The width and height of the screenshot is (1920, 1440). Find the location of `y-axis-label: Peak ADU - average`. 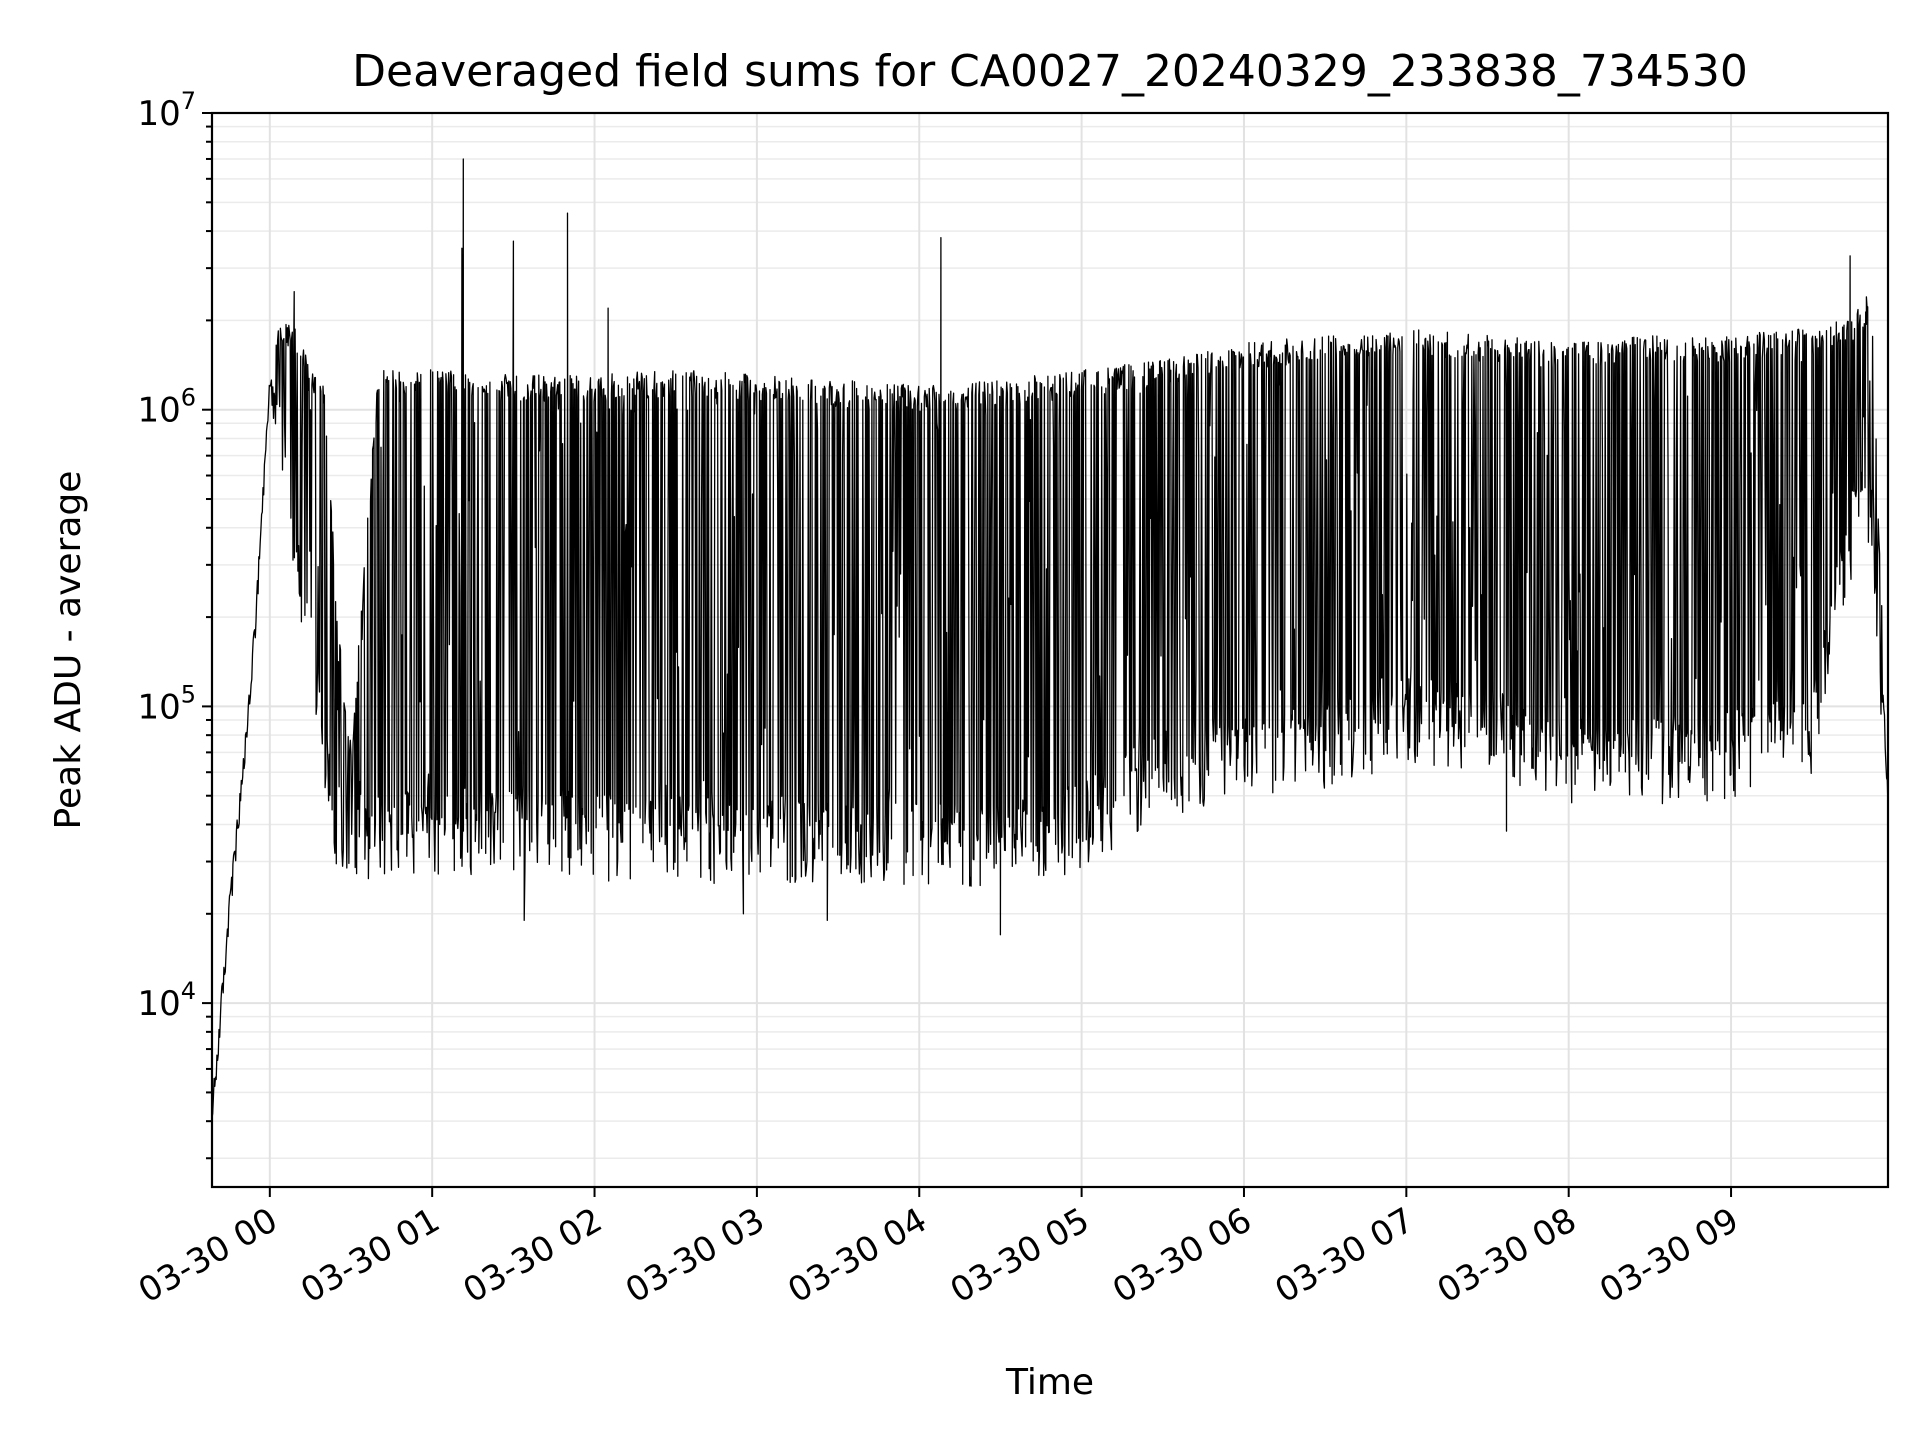

y-axis-label: Peak ADU - average is located at coordinates (68, 650).